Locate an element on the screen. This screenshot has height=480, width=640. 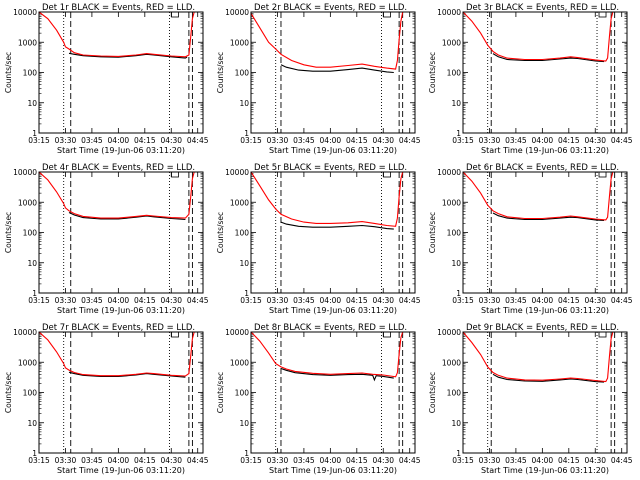
panel-title: Det 7r BLACK = Events, RED = LLD. is located at coordinates (118, 328).